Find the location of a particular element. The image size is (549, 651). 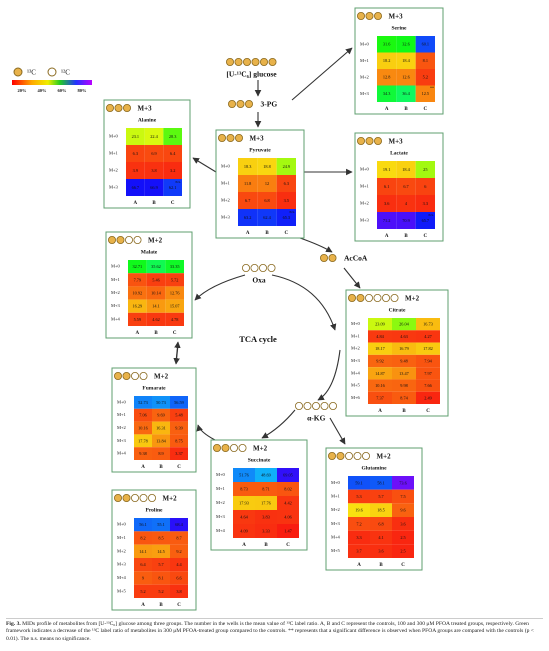

column-label: A is located at coordinates (138, 333).